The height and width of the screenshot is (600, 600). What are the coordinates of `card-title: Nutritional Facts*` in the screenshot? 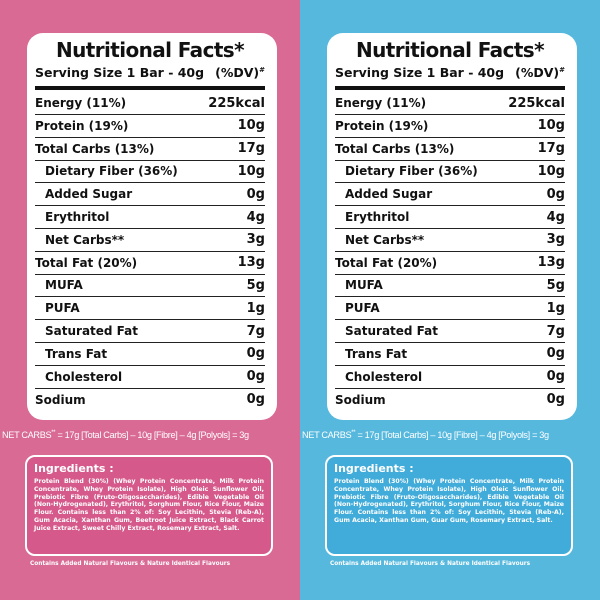 It's located at (150, 50).